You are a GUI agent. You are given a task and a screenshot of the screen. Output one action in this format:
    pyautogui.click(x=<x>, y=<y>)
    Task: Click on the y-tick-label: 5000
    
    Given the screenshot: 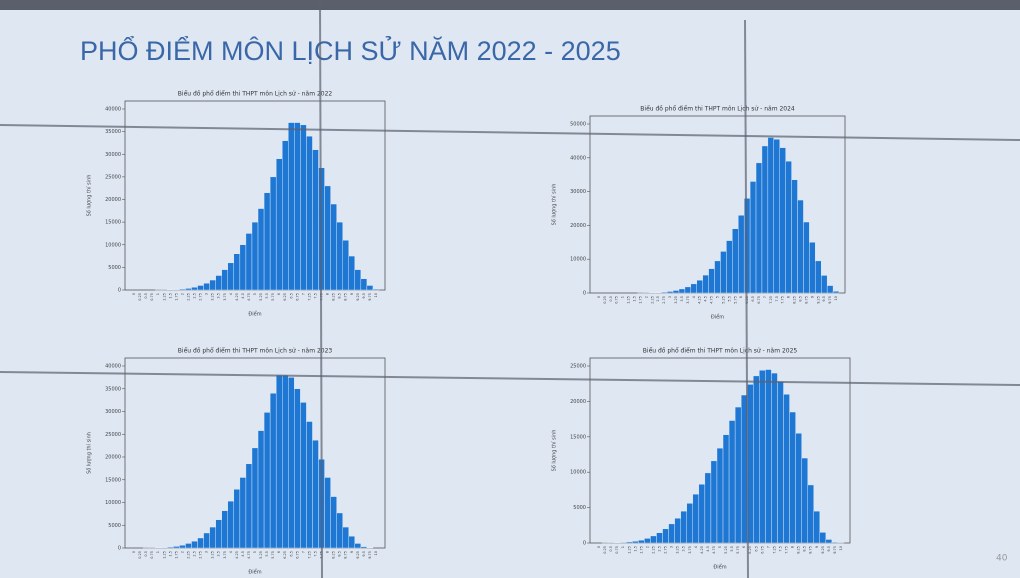 What is the action you would take?
    pyautogui.click(x=114, y=526)
    